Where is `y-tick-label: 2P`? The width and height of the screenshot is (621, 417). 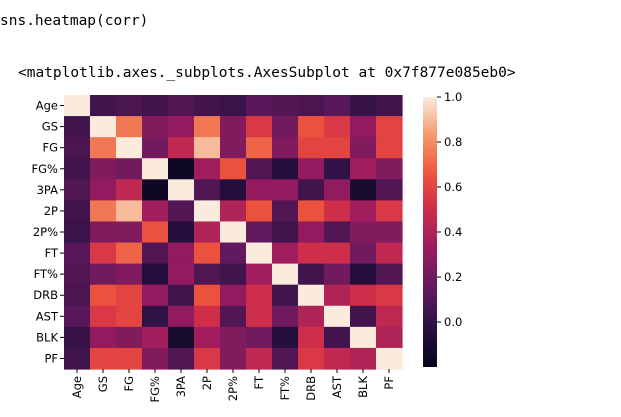 y-tick-label: 2P is located at coordinates (51, 211).